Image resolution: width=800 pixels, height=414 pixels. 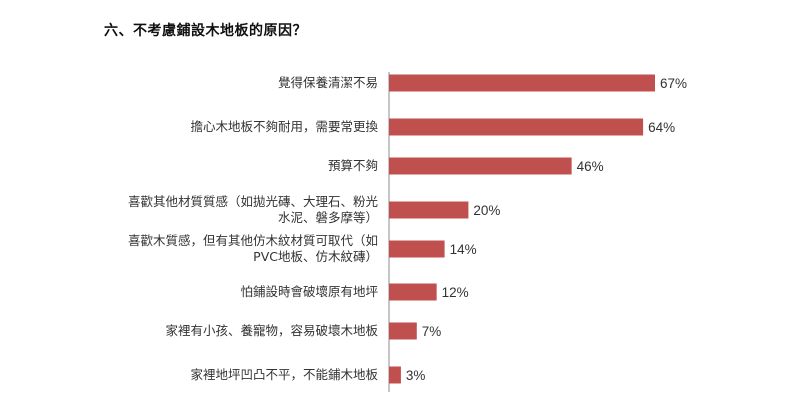 I want to click on data-label: 12%, so click(x=455, y=292).